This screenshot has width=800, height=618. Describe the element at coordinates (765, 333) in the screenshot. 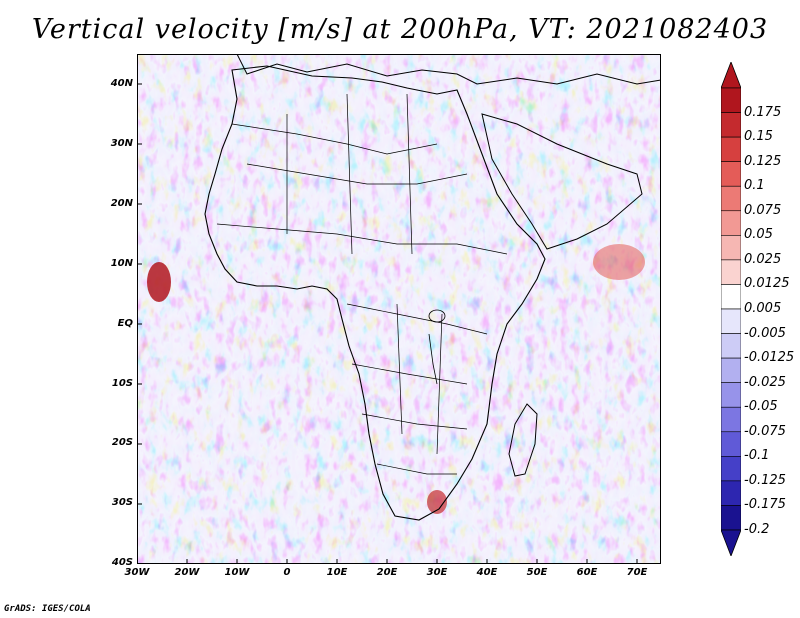

I see `colorbar-tick-label: -0.005` at that location.